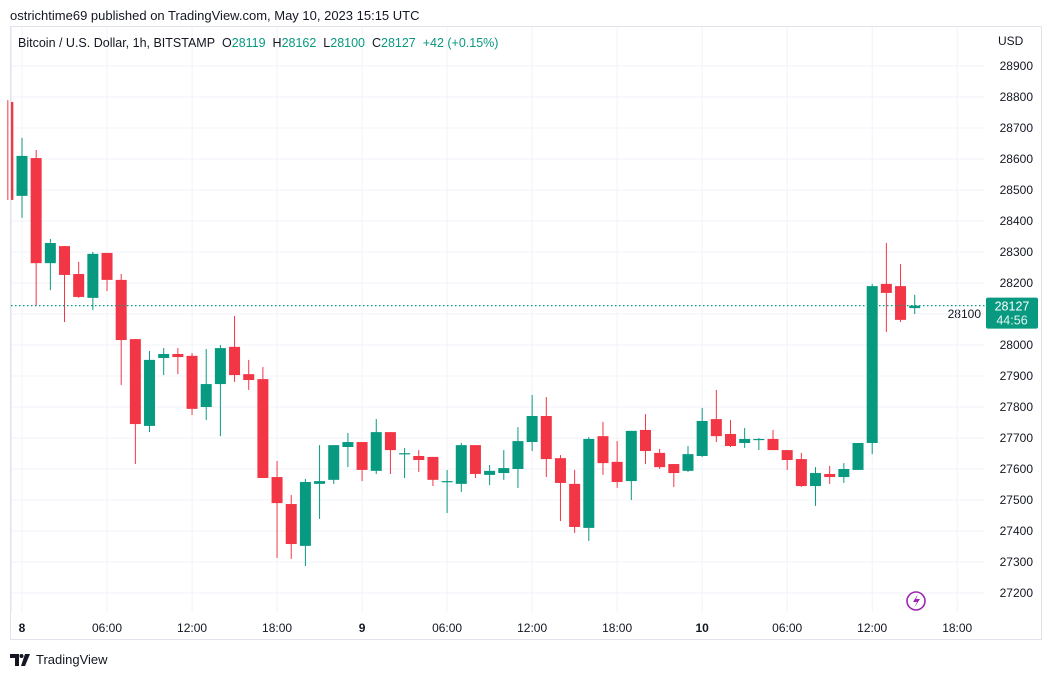 This screenshot has width=1053, height=677. What do you see at coordinates (1017, 97) in the screenshot?
I see `y-tick-label: 28800` at bounding box center [1017, 97].